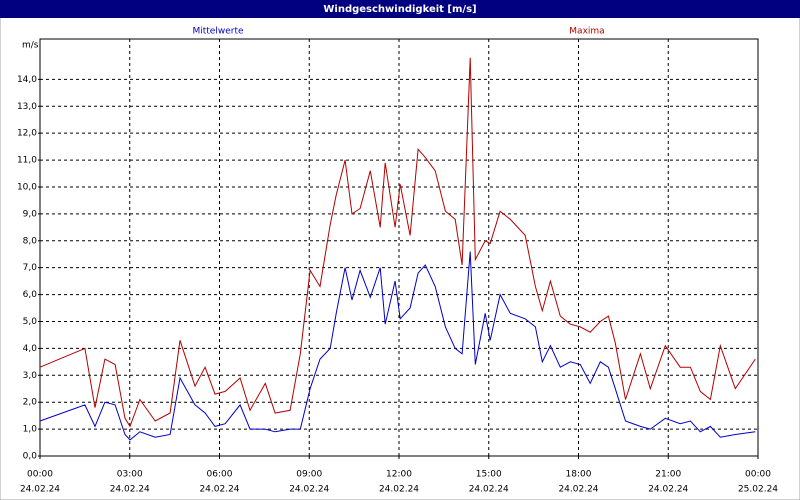 The height and width of the screenshot is (500, 800). Describe the element at coordinates (758, 490) in the screenshot. I see `x-tick-date: 25.02.24` at that location.